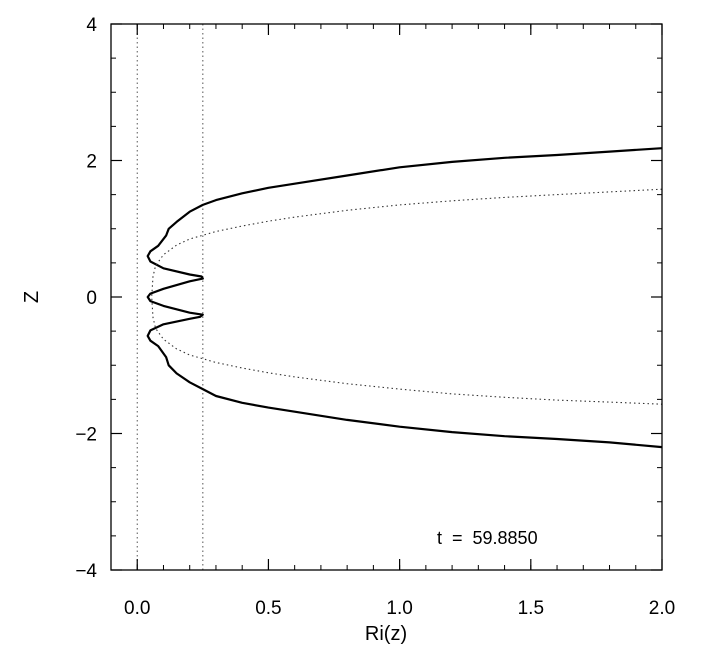 The image size is (722, 652). I want to click on y-tick-label: 4, so click(91, 25).